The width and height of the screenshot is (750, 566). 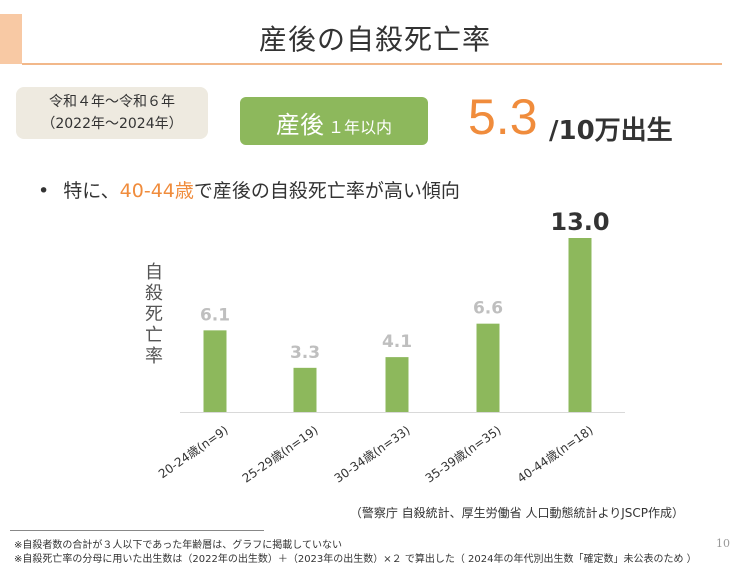 What do you see at coordinates (154, 335) in the screenshot?
I see `y-axis-label-char-3: 亡` at bounding box center [154, 335].